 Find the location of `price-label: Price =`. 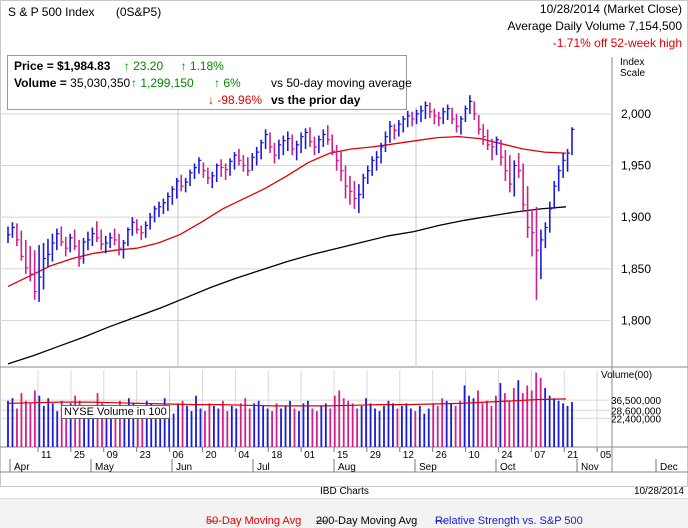

price-label: Price = is located at coordinates (36, 66).